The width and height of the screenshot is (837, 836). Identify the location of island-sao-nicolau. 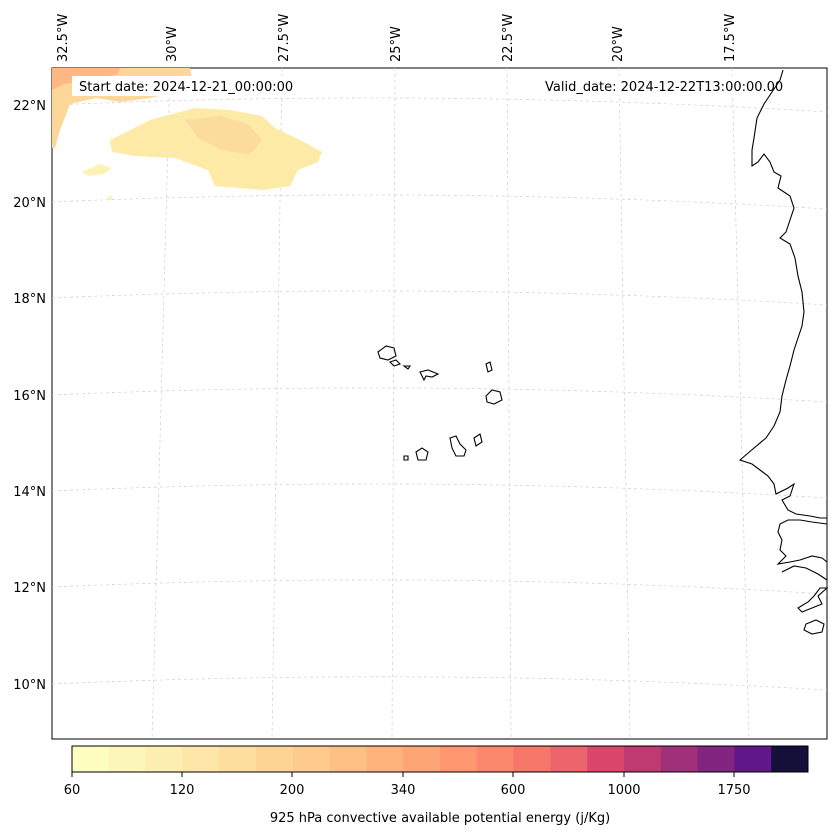
(429, 375).